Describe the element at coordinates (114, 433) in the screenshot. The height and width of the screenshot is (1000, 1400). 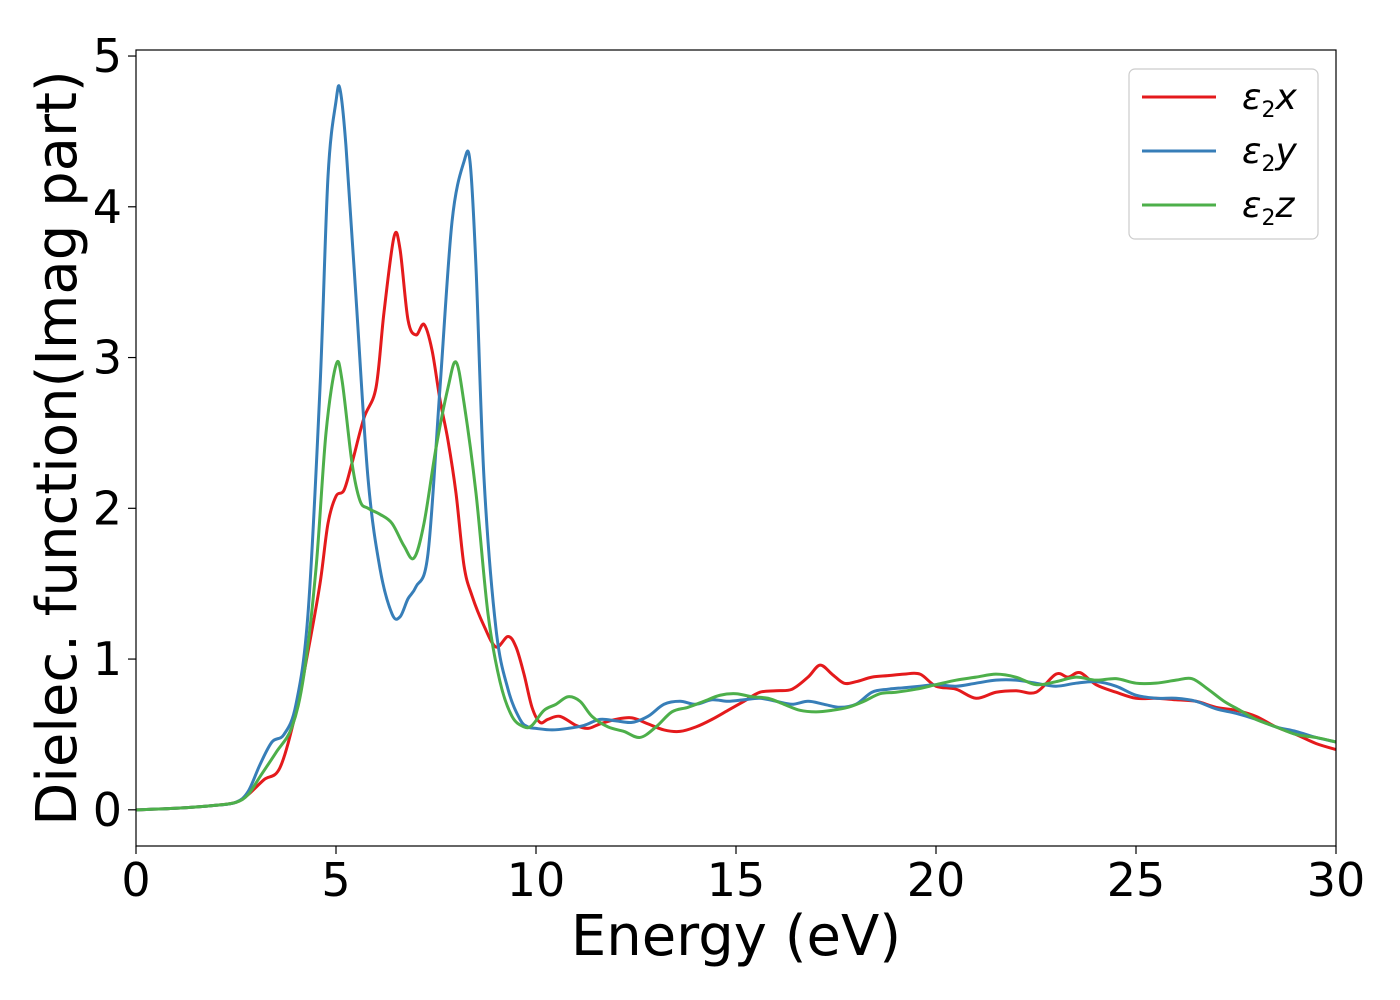
I see `y-axis-ticks: 0 1 2 3 4 5` at that location.